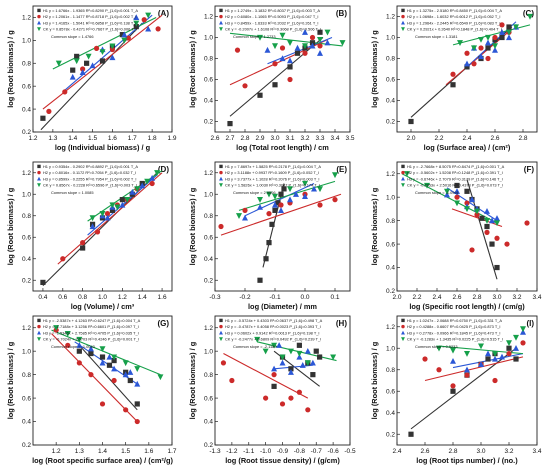 This screenshot has width=550, height=468. Describe the element at coordinates (39, 16) in the screenshot. I see `legend-marker-h2` at that location.